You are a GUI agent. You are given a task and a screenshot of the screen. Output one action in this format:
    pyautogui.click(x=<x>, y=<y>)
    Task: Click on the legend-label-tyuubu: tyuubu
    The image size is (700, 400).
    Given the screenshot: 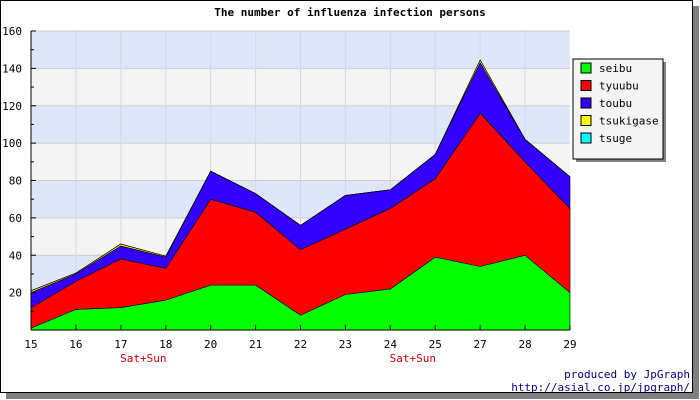 What is the action you would take?
    pyautogui.click(x=619, y=86)
    